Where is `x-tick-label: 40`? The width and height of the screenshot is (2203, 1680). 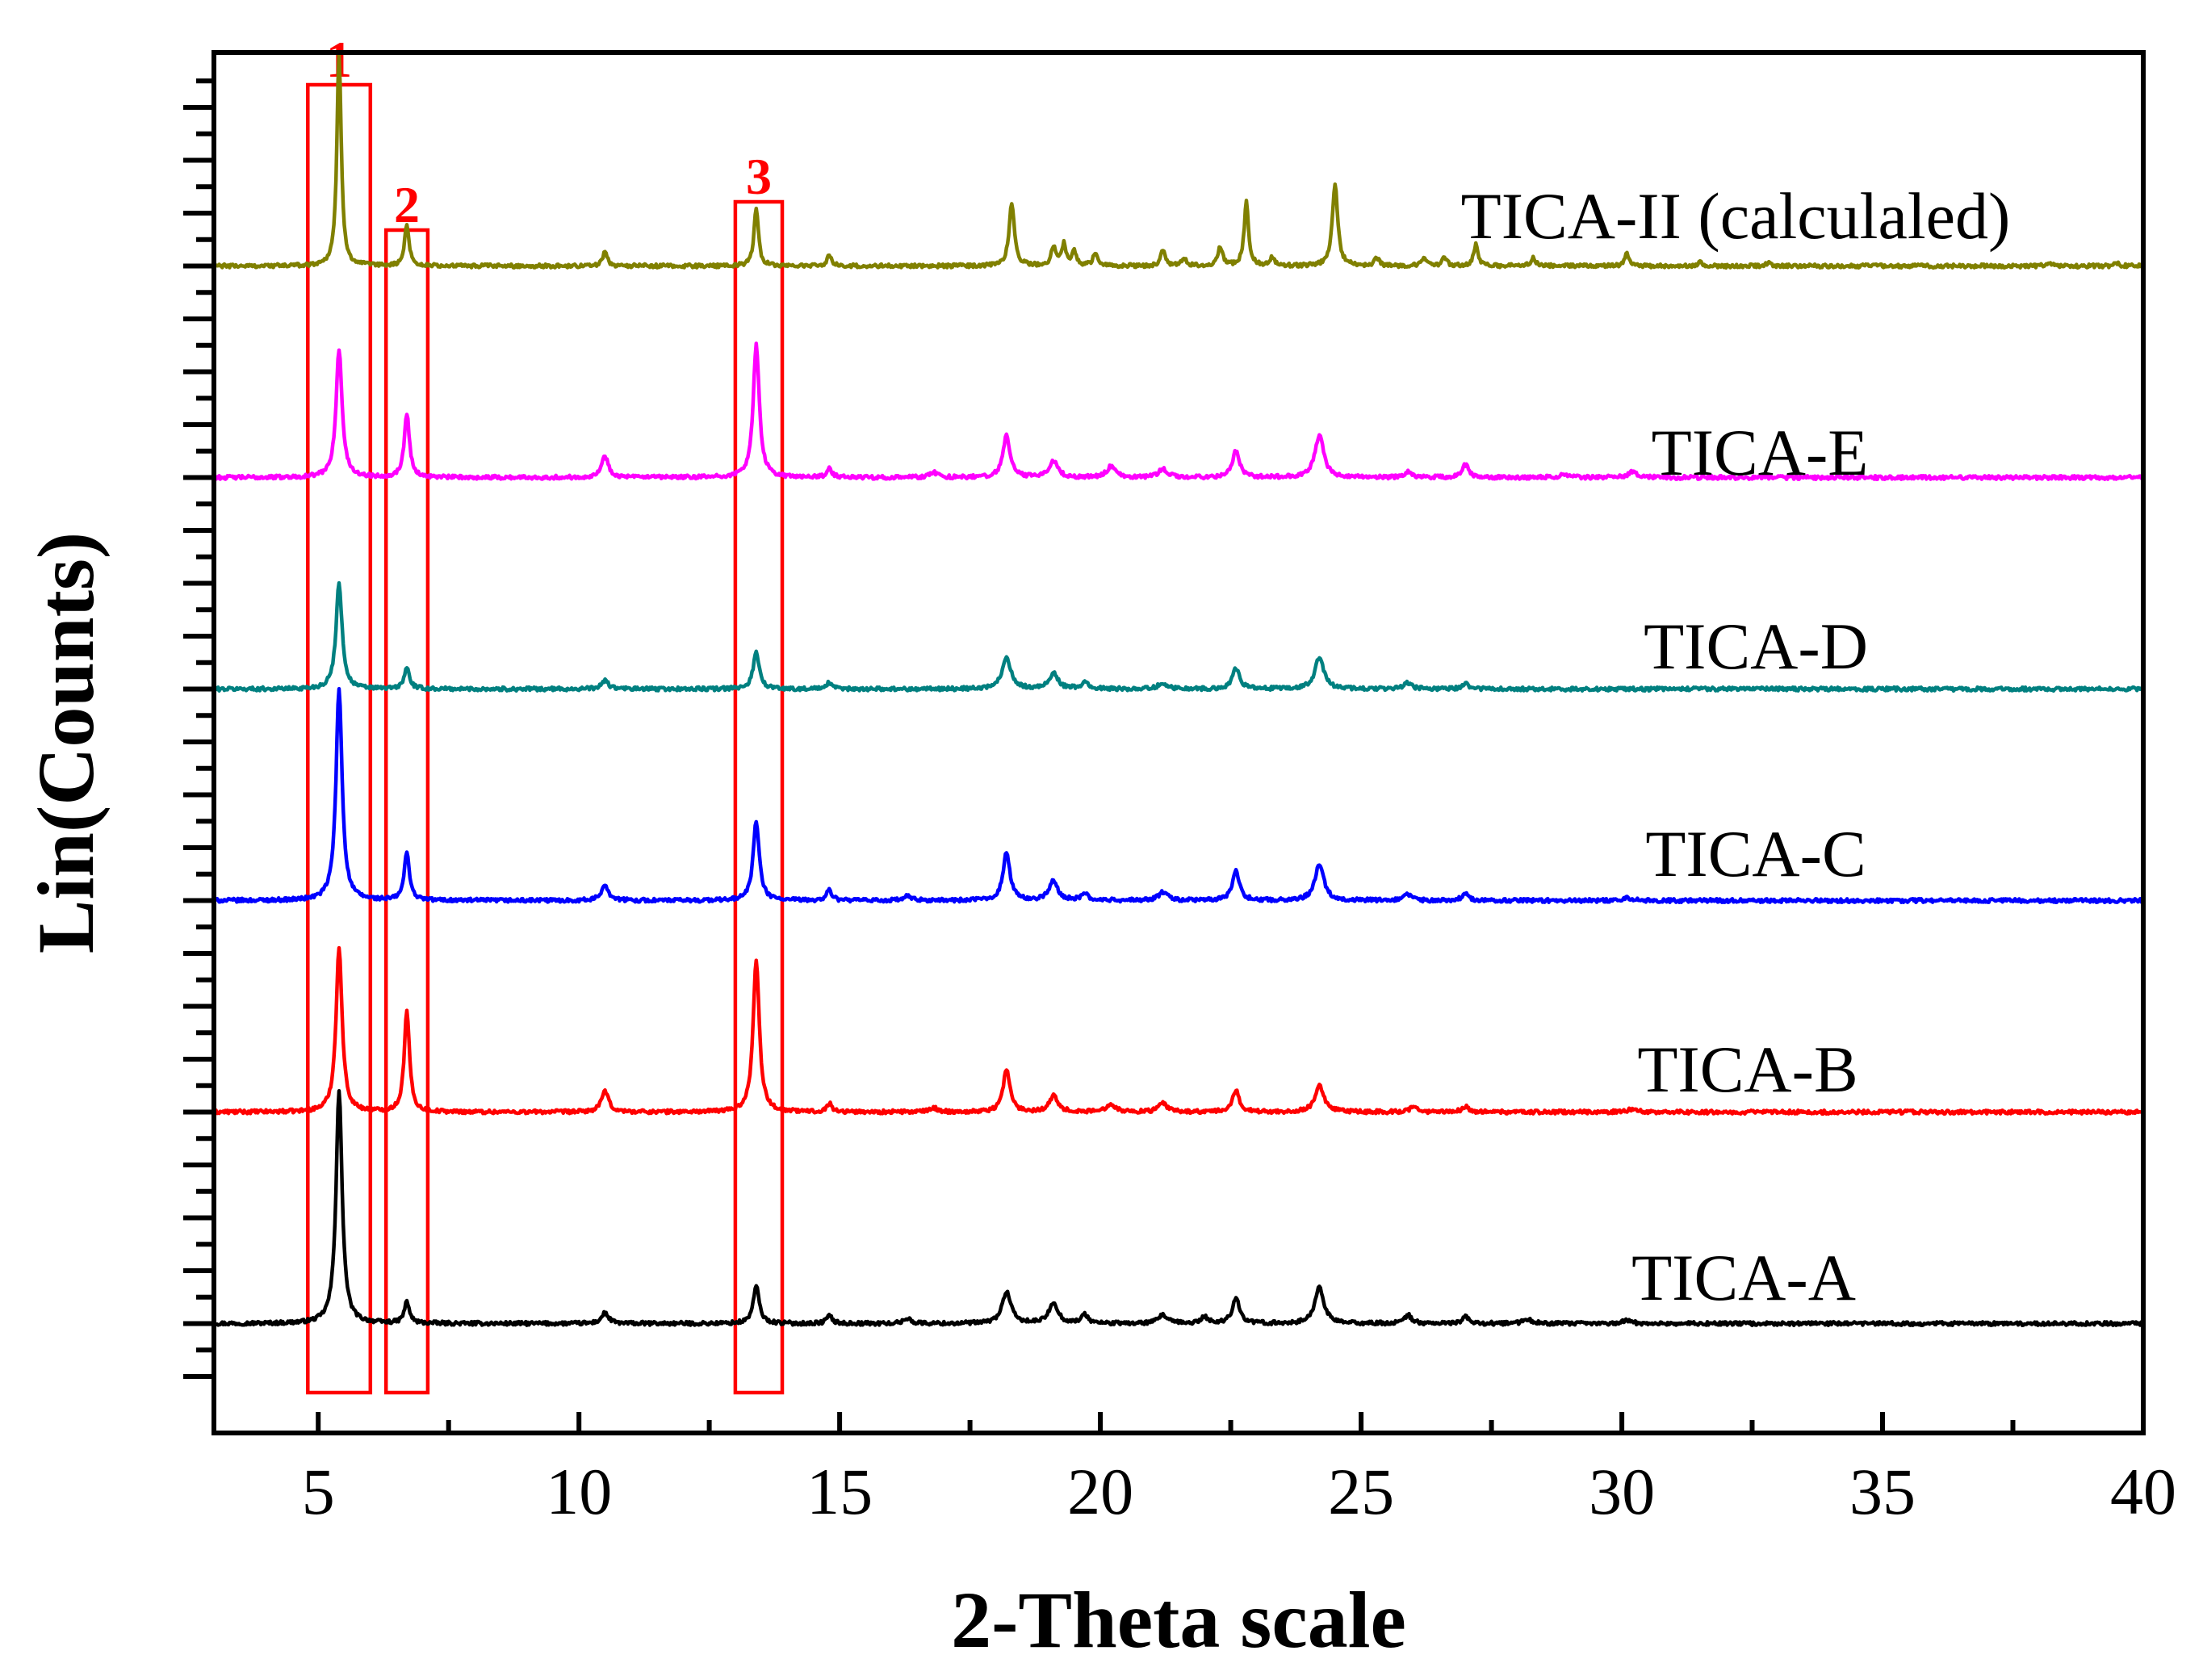 x-tick-label: 40 is located at coordinates (2143, 1491).